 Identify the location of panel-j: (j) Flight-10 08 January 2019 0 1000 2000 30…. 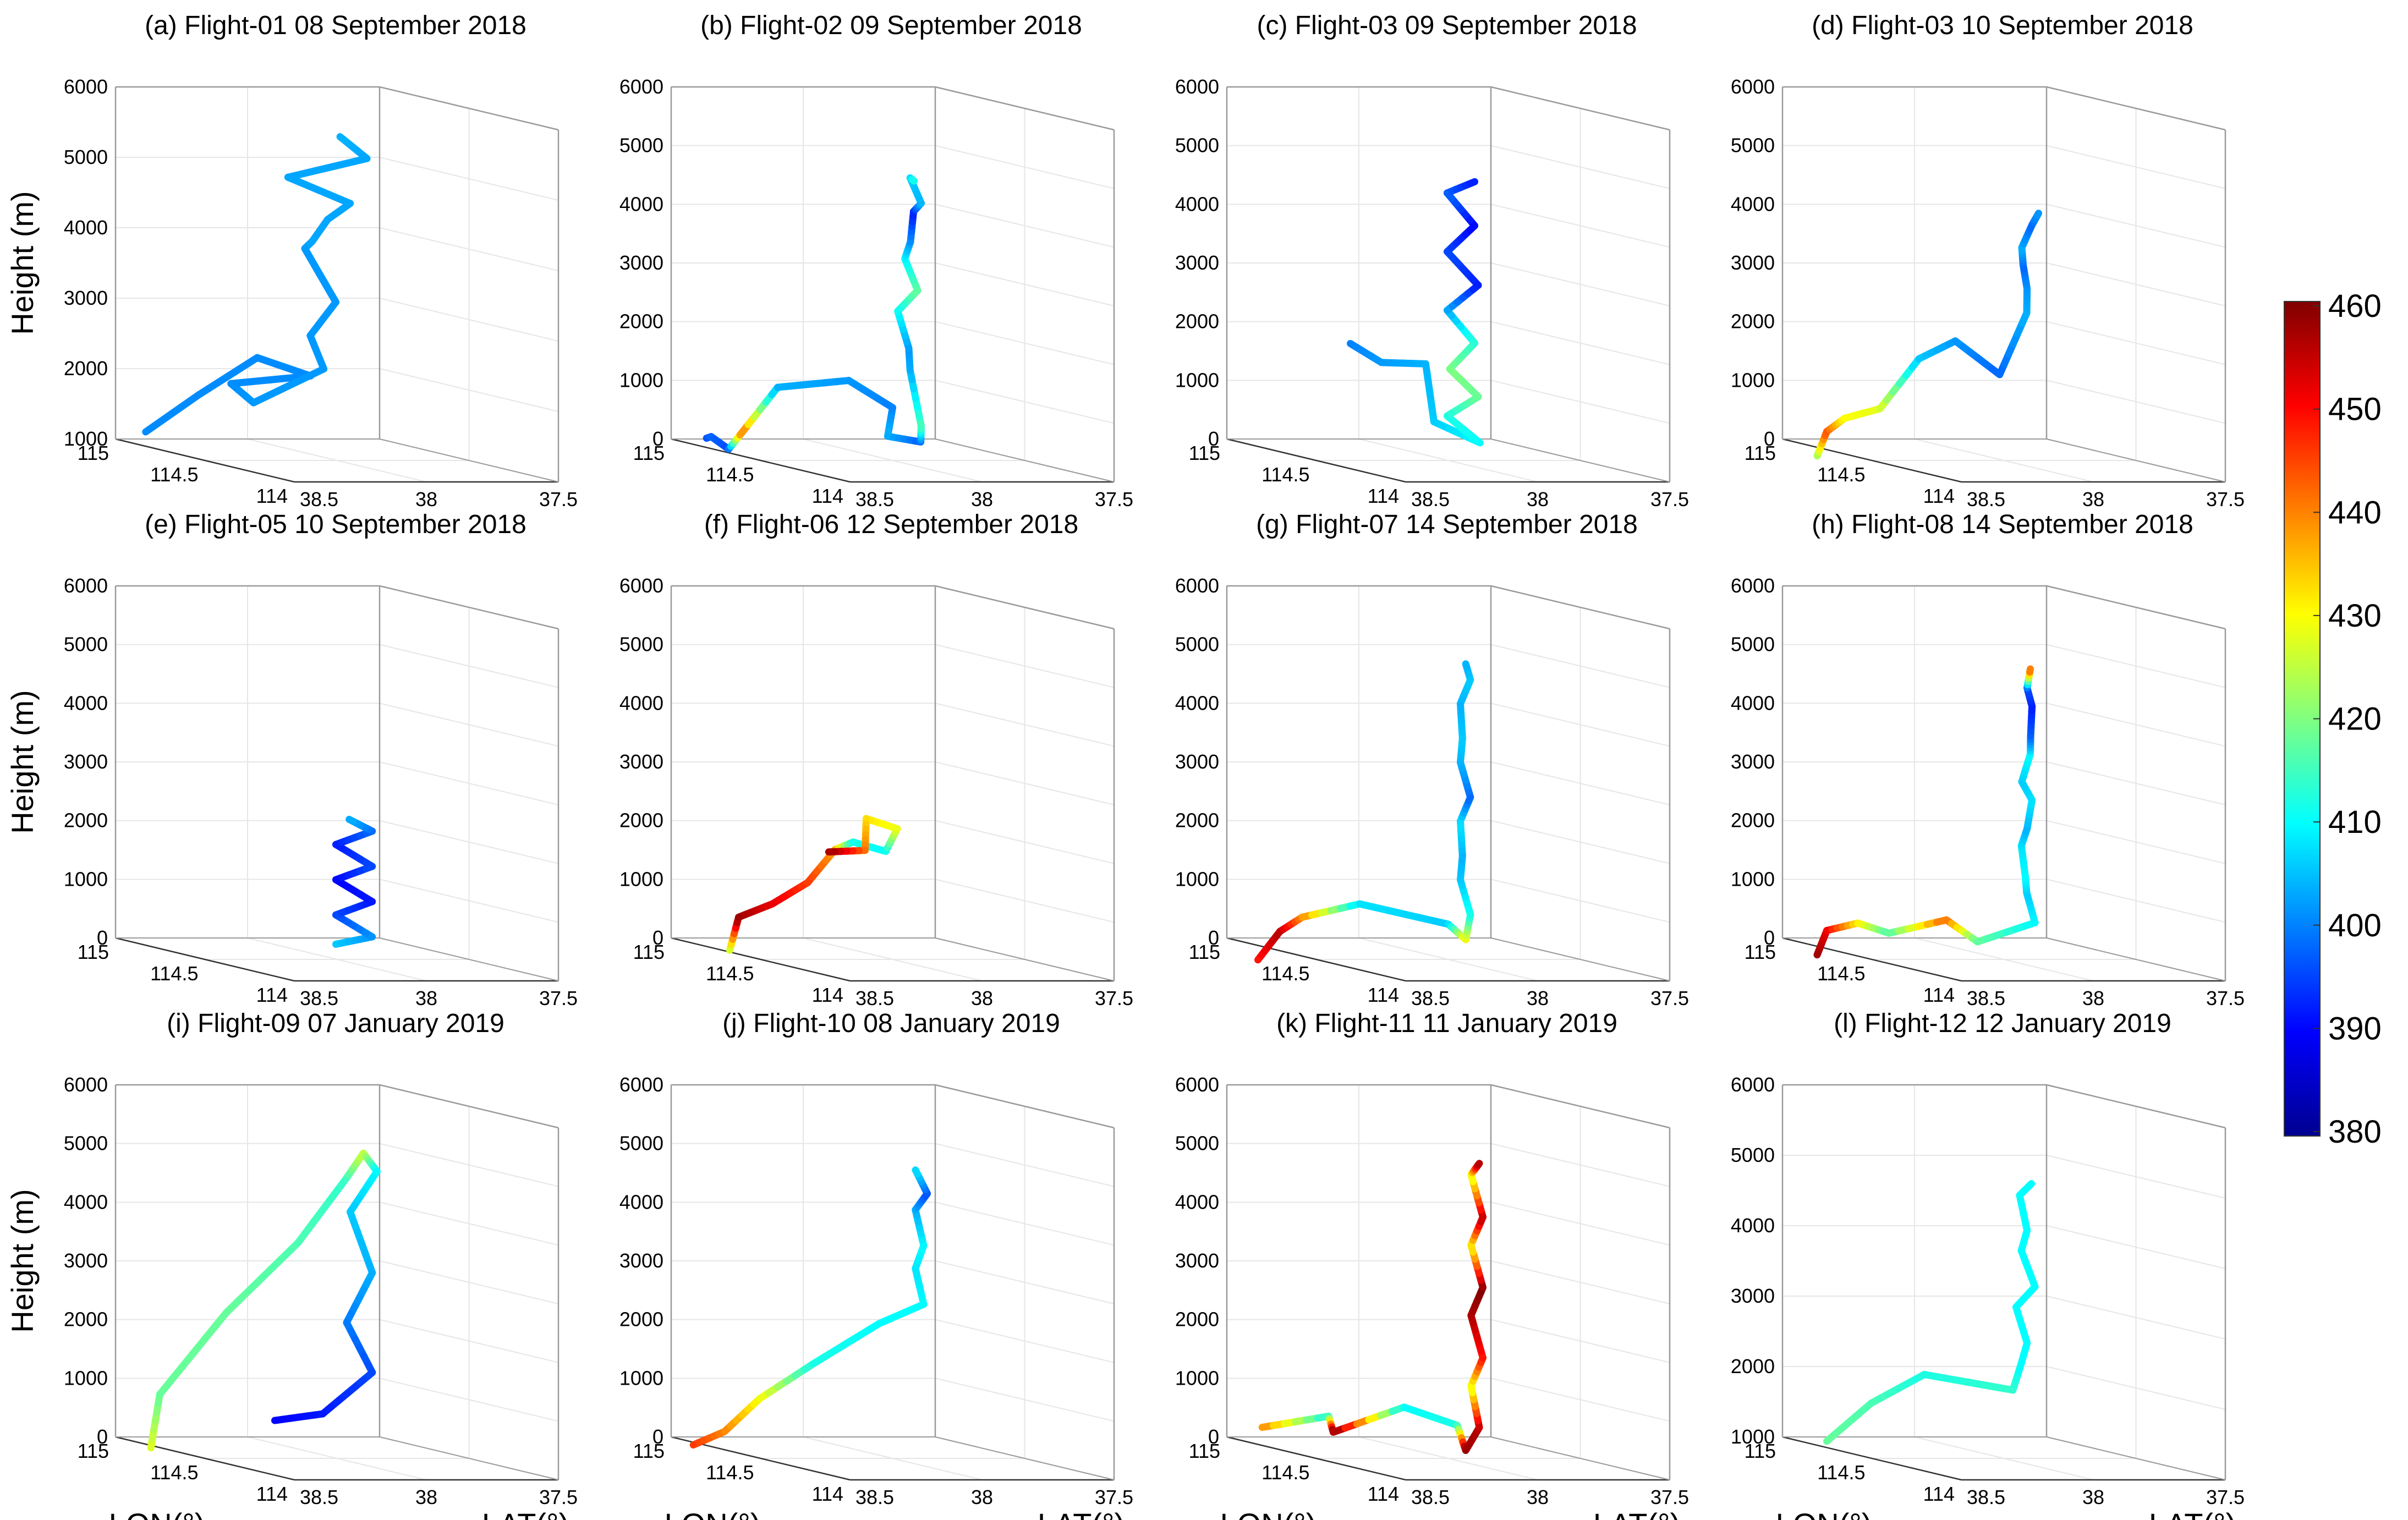
(876, 1264).